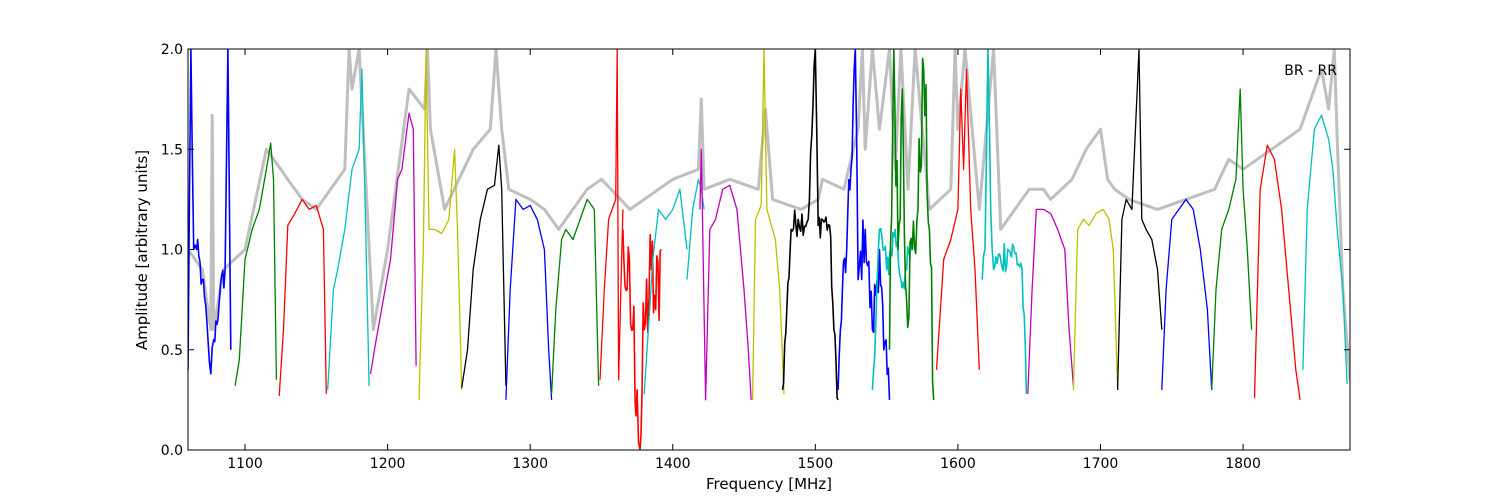 The height and width of the screenshot is (500, 1500). I want to click on y-axis-label: Amplitude [arbitrary units], so click(142, 250).